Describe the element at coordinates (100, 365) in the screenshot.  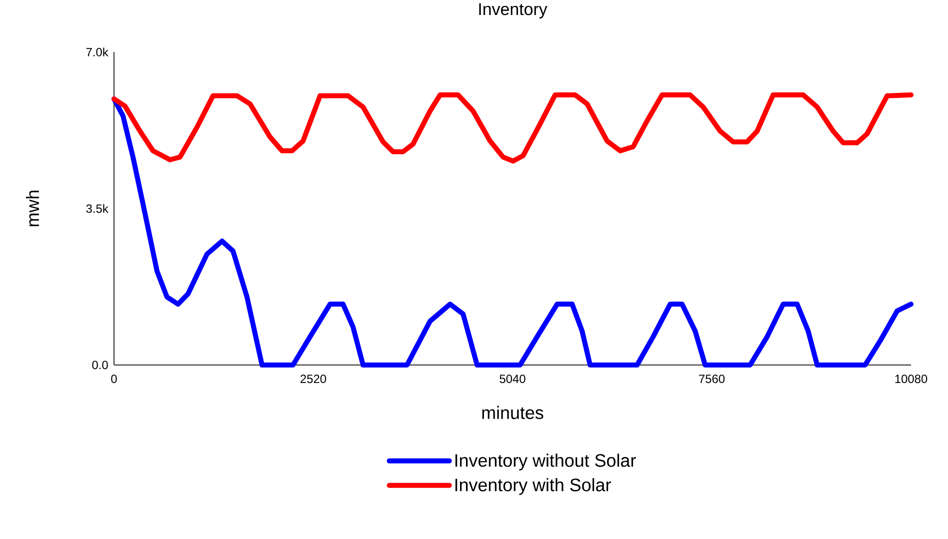
I see `y-tick-label: 0.0` at that location.